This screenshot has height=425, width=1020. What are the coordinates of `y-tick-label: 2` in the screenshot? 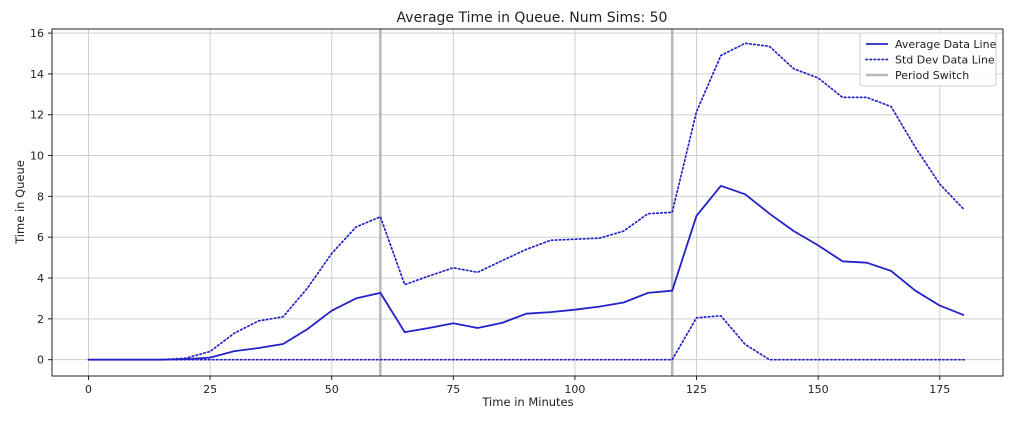 It's located at (40, 319).